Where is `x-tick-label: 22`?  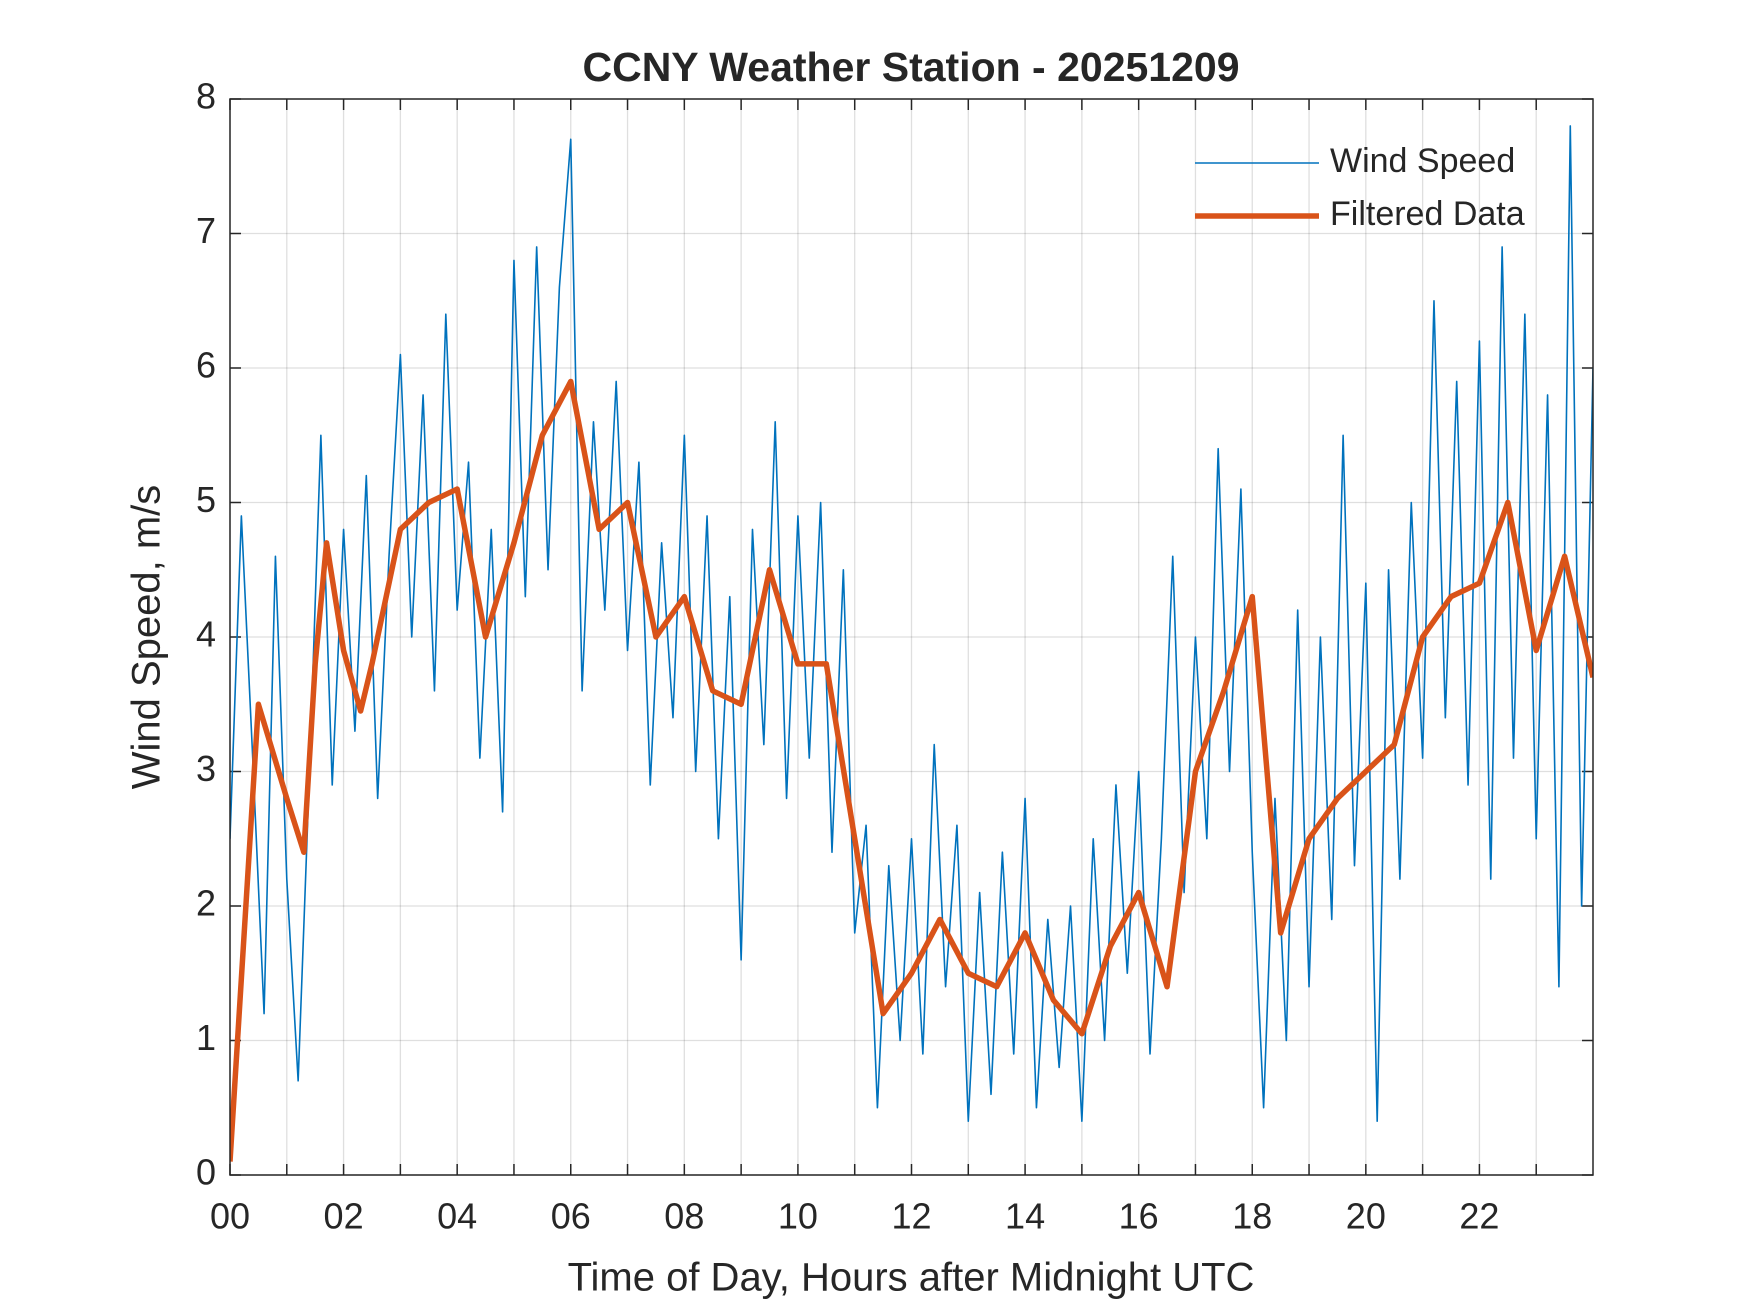 x-tick-label: 22 is located at coordinates (1479, 1216).